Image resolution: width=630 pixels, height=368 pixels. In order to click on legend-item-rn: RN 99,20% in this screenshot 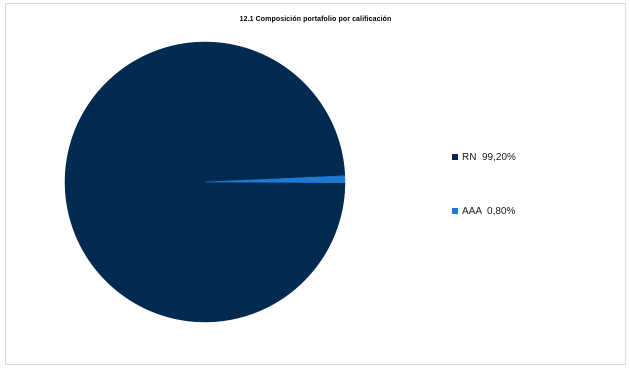, I will do `click(522, 157)`.